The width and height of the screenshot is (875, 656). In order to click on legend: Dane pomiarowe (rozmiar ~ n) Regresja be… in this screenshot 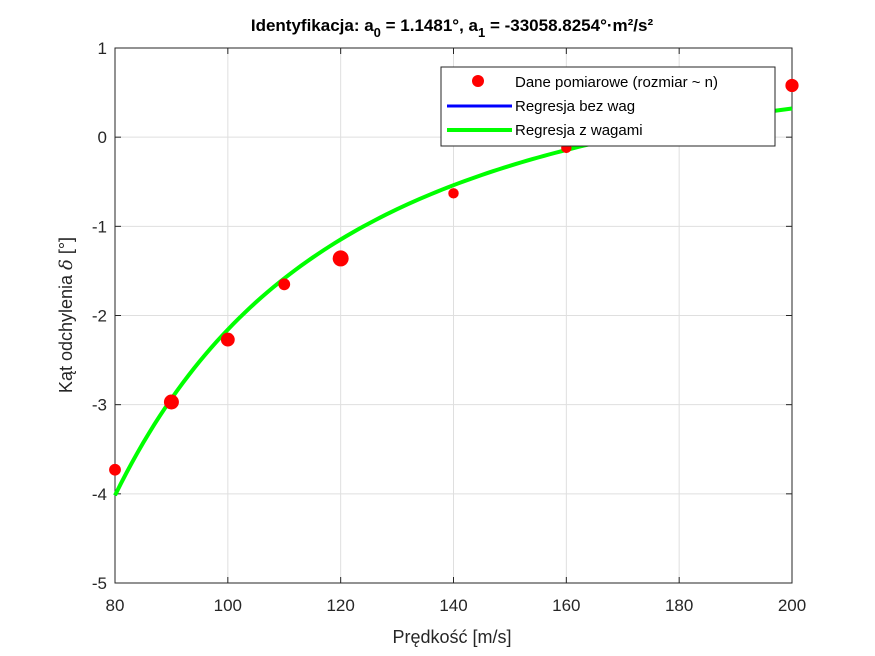, I will do `click(608, 106)`.